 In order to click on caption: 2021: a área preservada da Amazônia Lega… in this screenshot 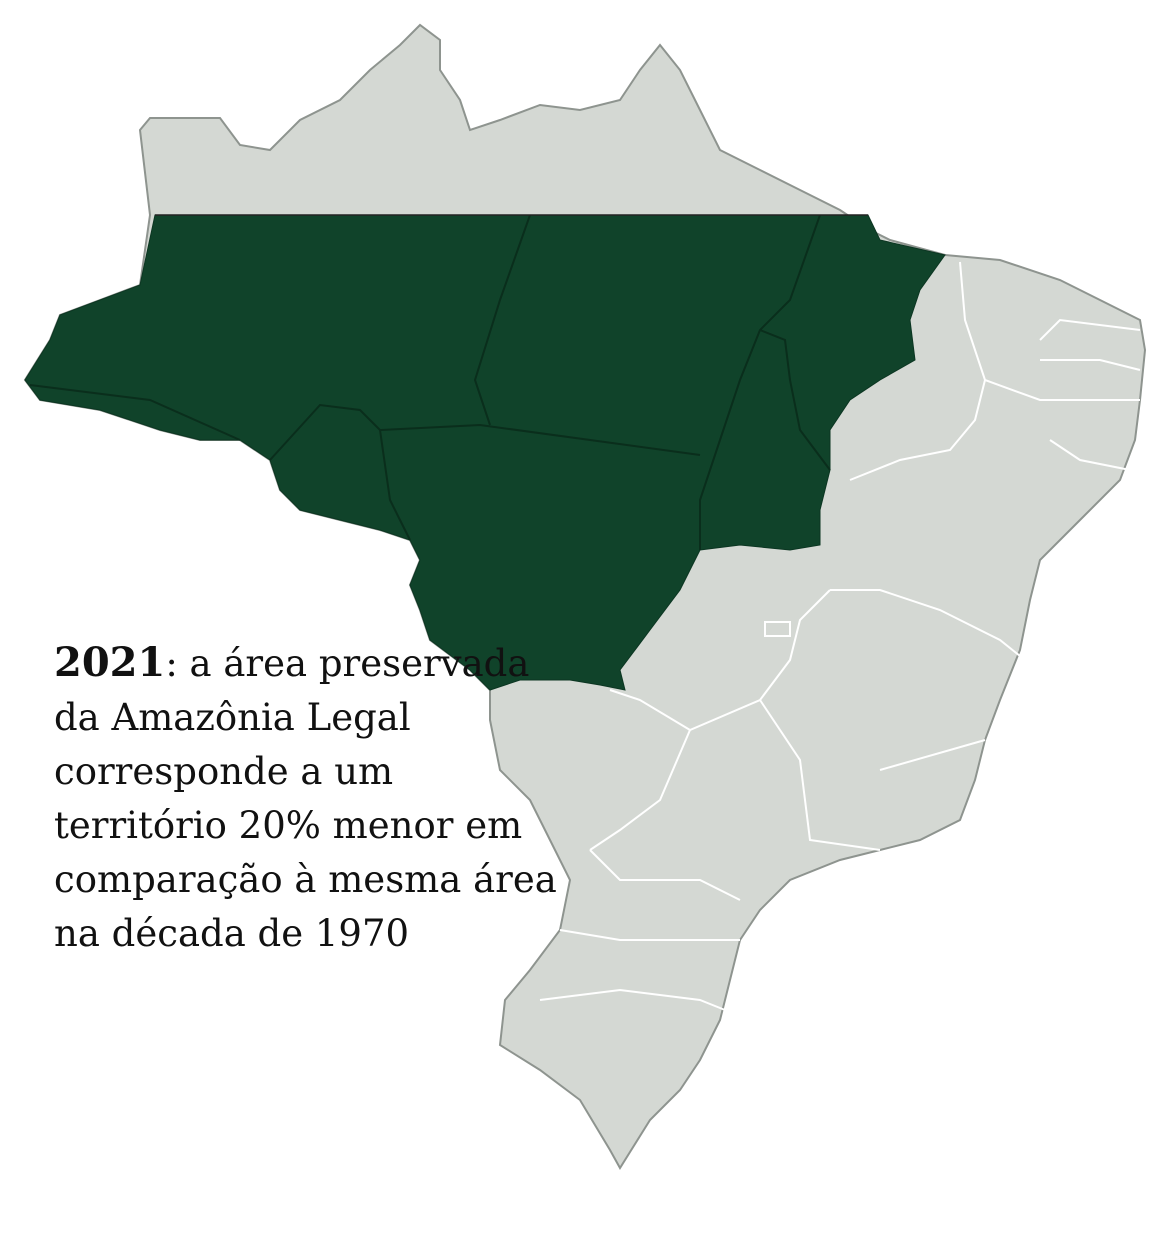, I will do `click(314, 798)`.